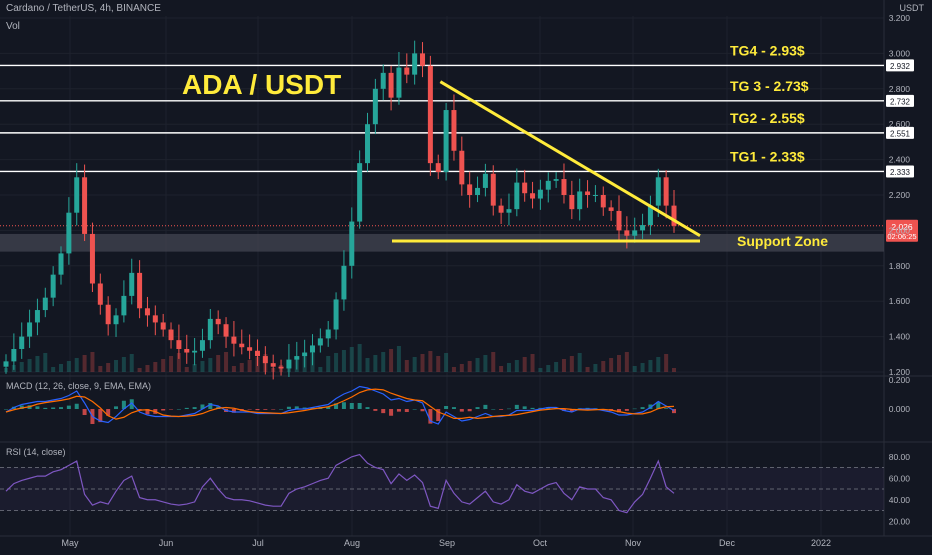  I want to click on price-axis-tick: 2.600, so click(900, 124).